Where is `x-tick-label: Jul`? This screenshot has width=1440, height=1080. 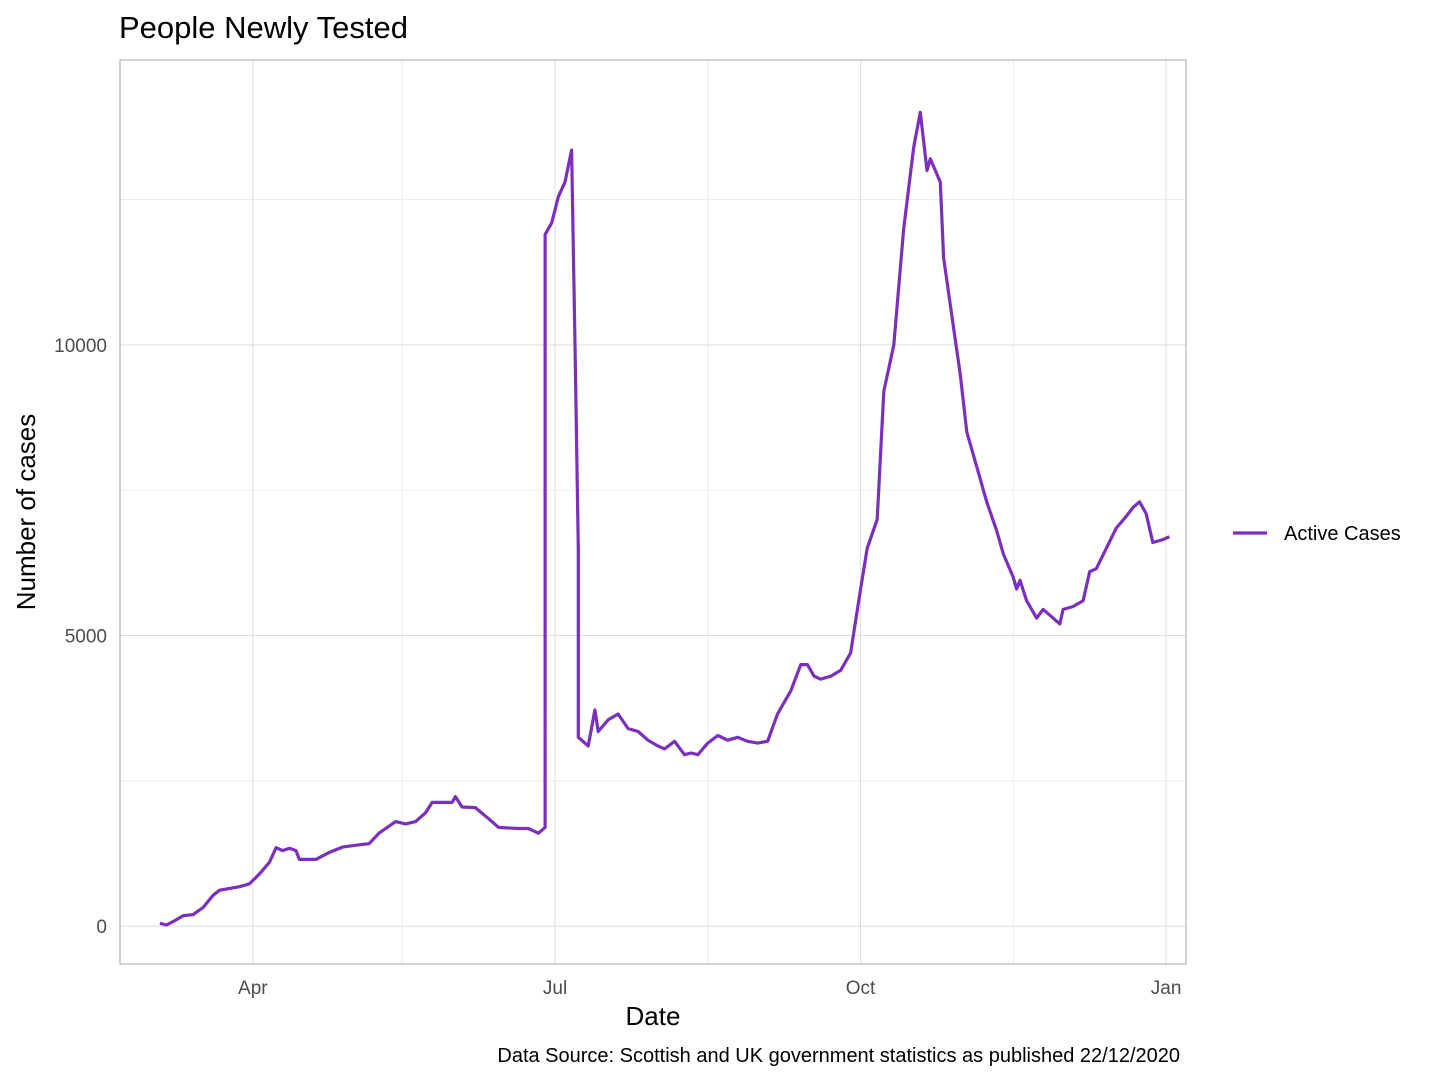 x-tick-label: Jul is located at coordinates (555, 988).